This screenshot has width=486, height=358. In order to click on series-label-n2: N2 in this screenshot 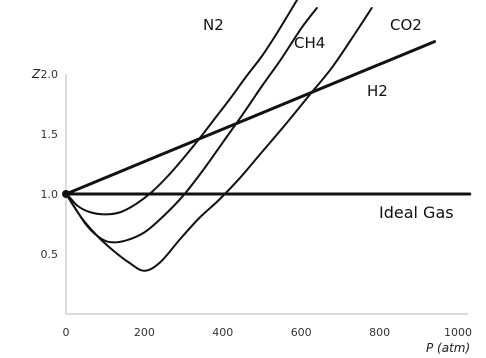, I will do `click(213, 25)`.